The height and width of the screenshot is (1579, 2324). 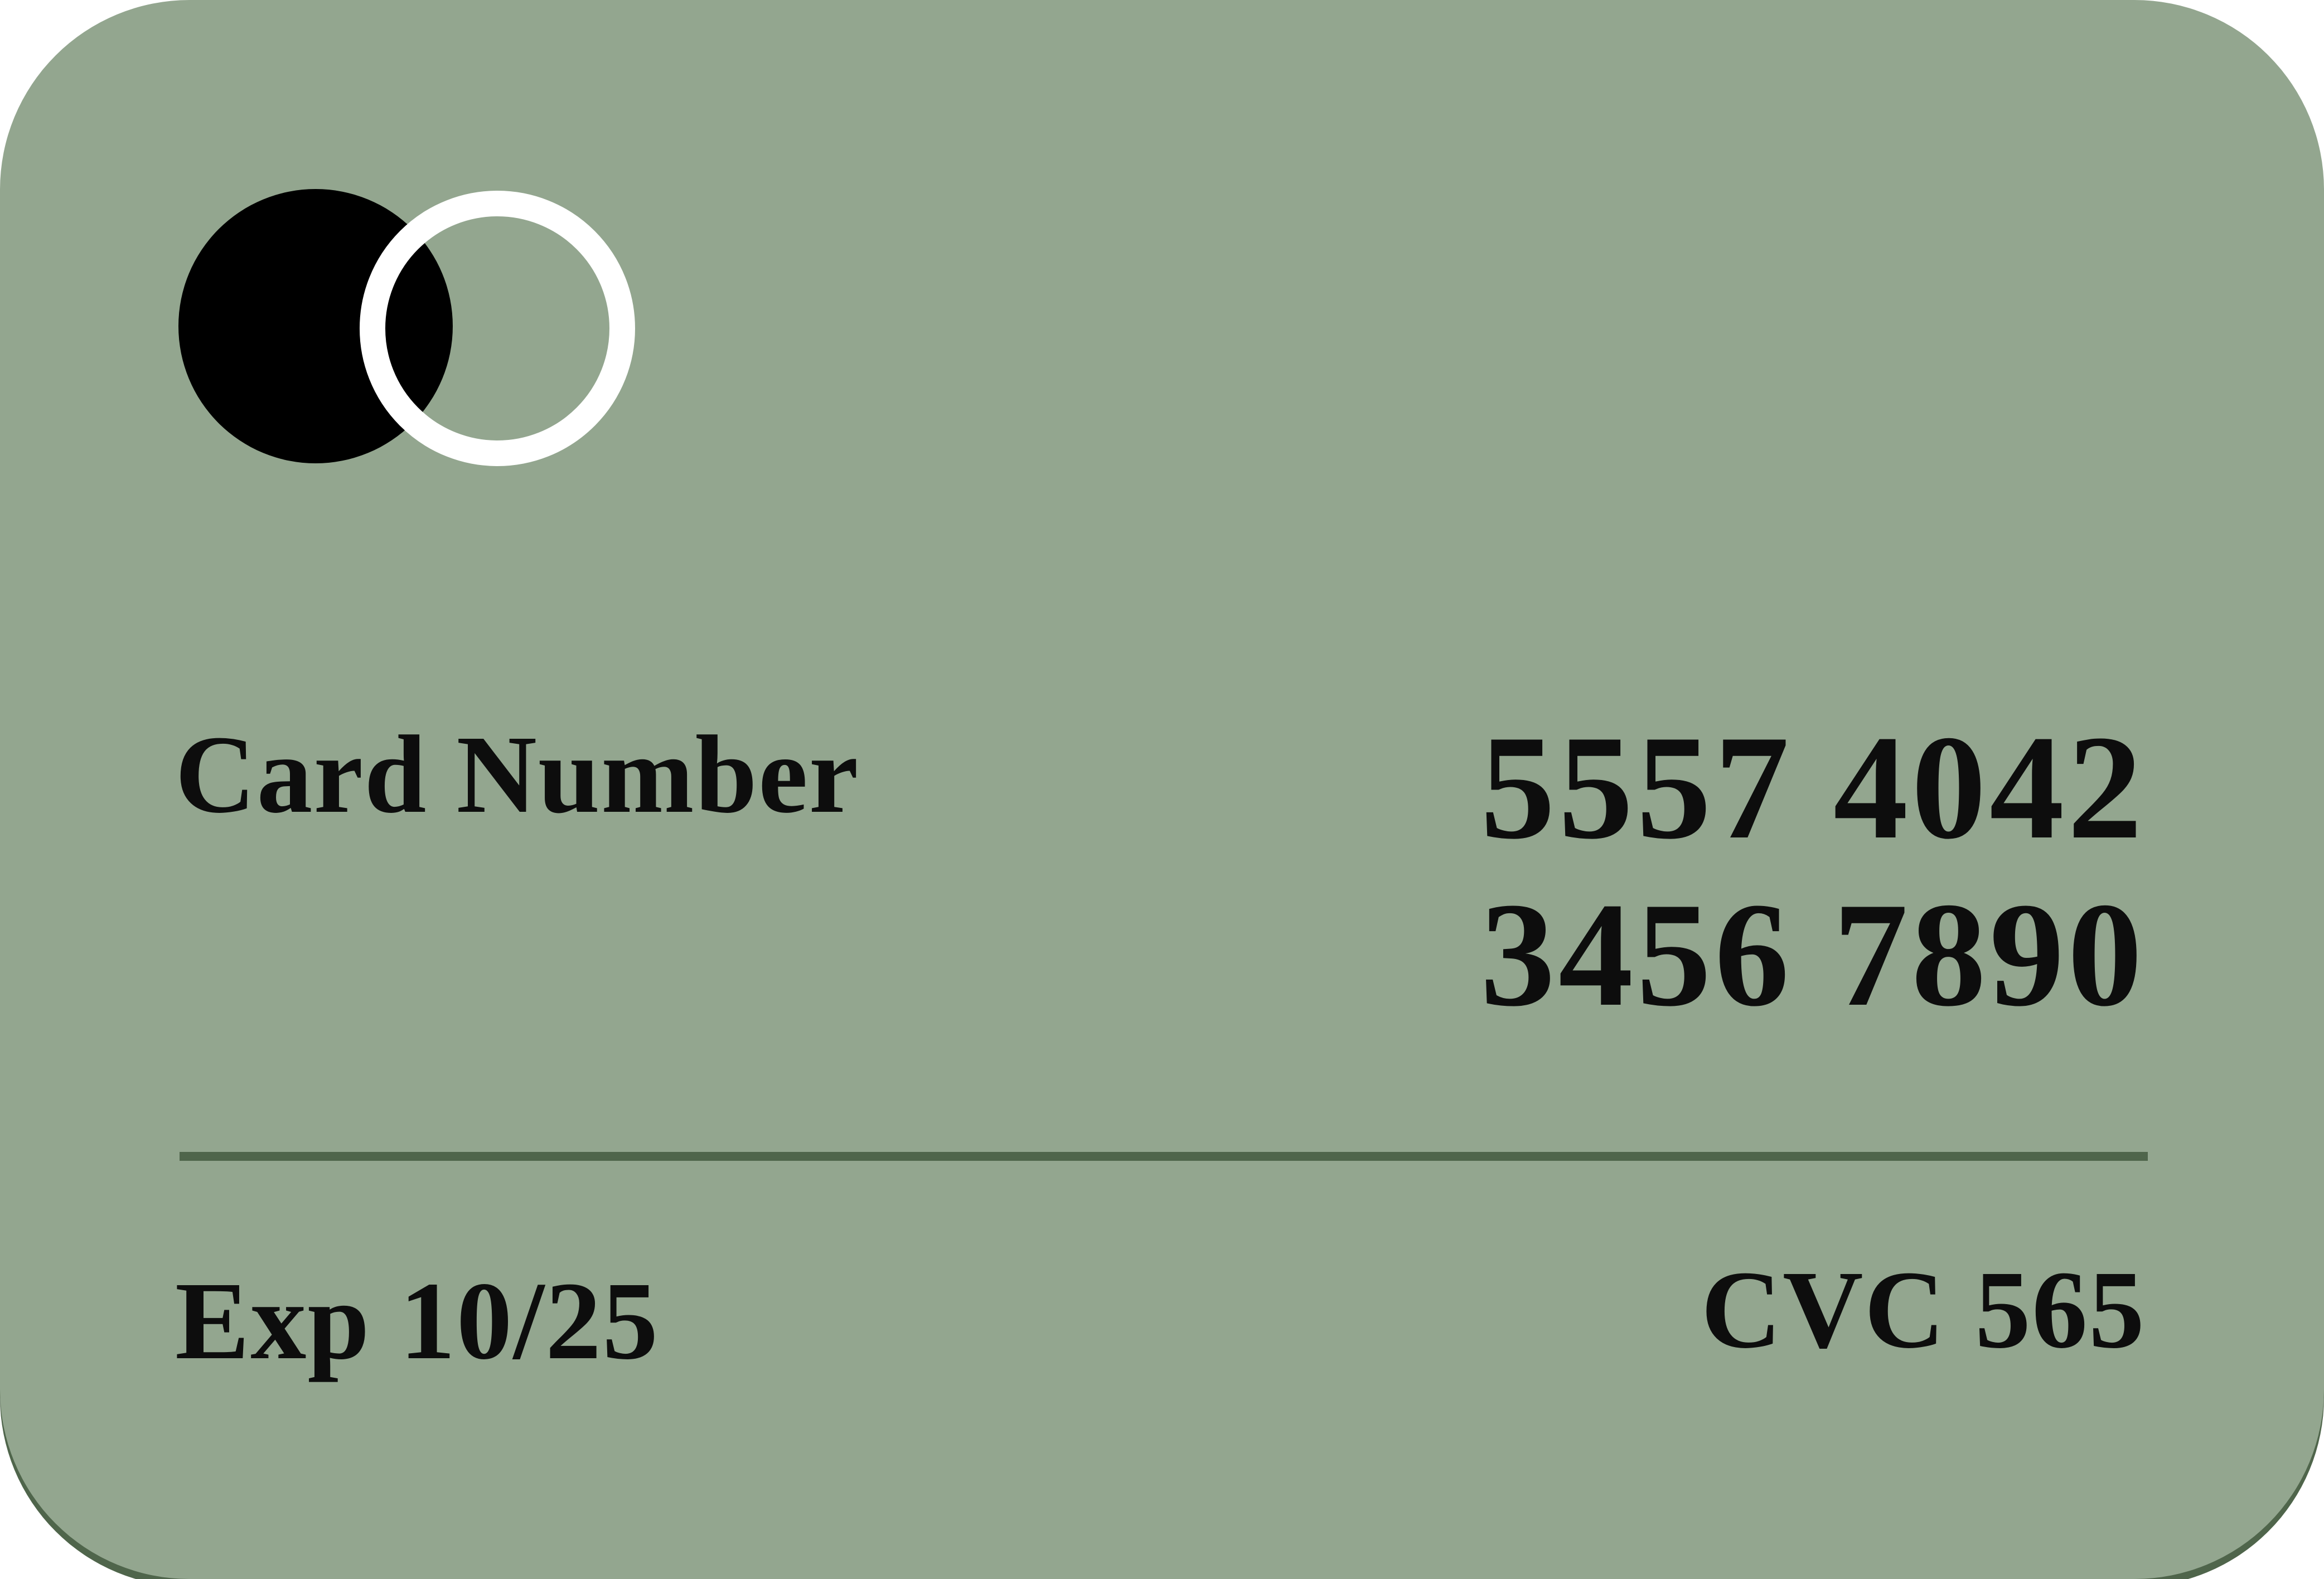 What do you see at coordinates (1813, 787) in the screenshot?
I see `card-number-line-1: 5557 4042` at bounding box center [1813, 787].